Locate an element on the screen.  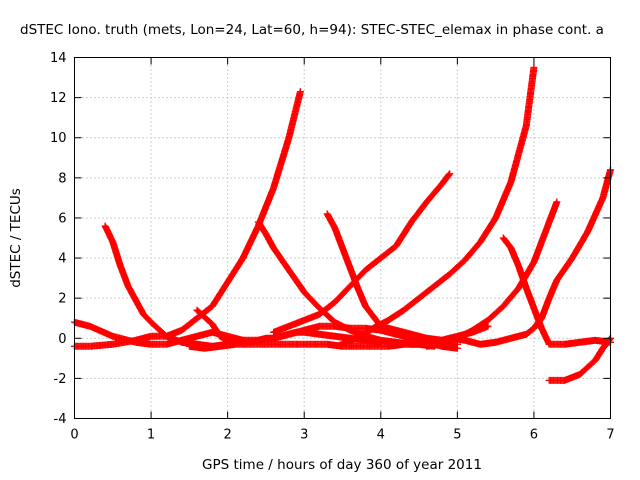
y-tick-label: 6 is located at coordinates (62, 218).